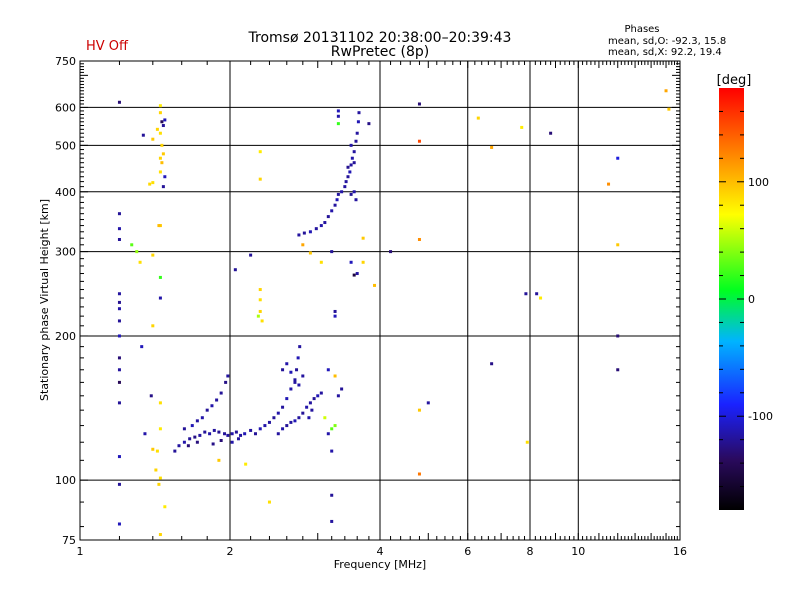 Image resolution: width=800 pixels, height=600 pixels. I want to click on x-tick-label: 1, so click(80, 551).